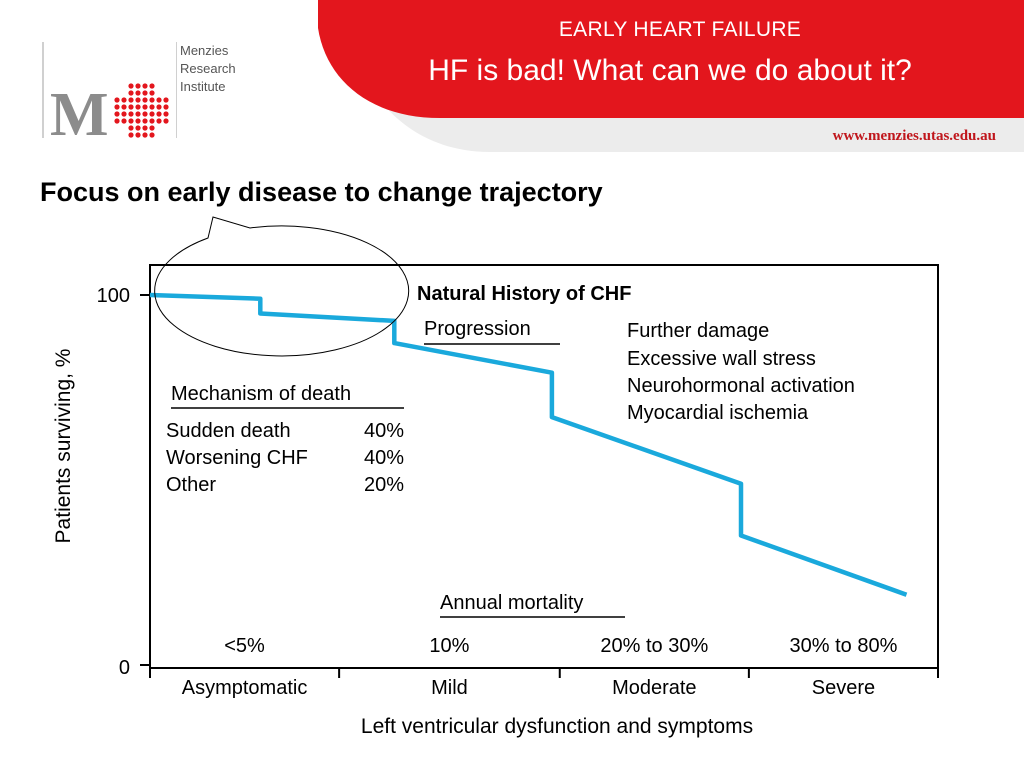 The image size is (1024, 768). What do you see at coordinates (914, 136) in the screenshot?
I see `website-link: www.menzies.utas.edu.au` at bounding box center [914, 136].